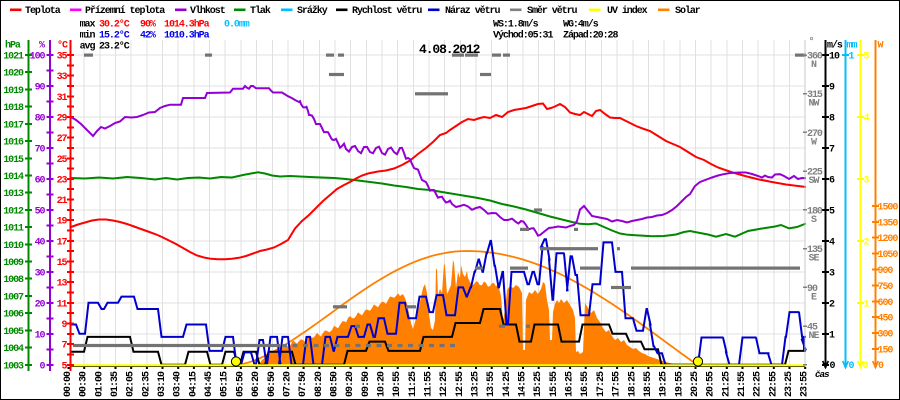 This screenshot has height=400, width=900. What do you see at coordinates (814, 142) in the screenshot?
I see `svg-text: W` at bounding box center [814, 142].